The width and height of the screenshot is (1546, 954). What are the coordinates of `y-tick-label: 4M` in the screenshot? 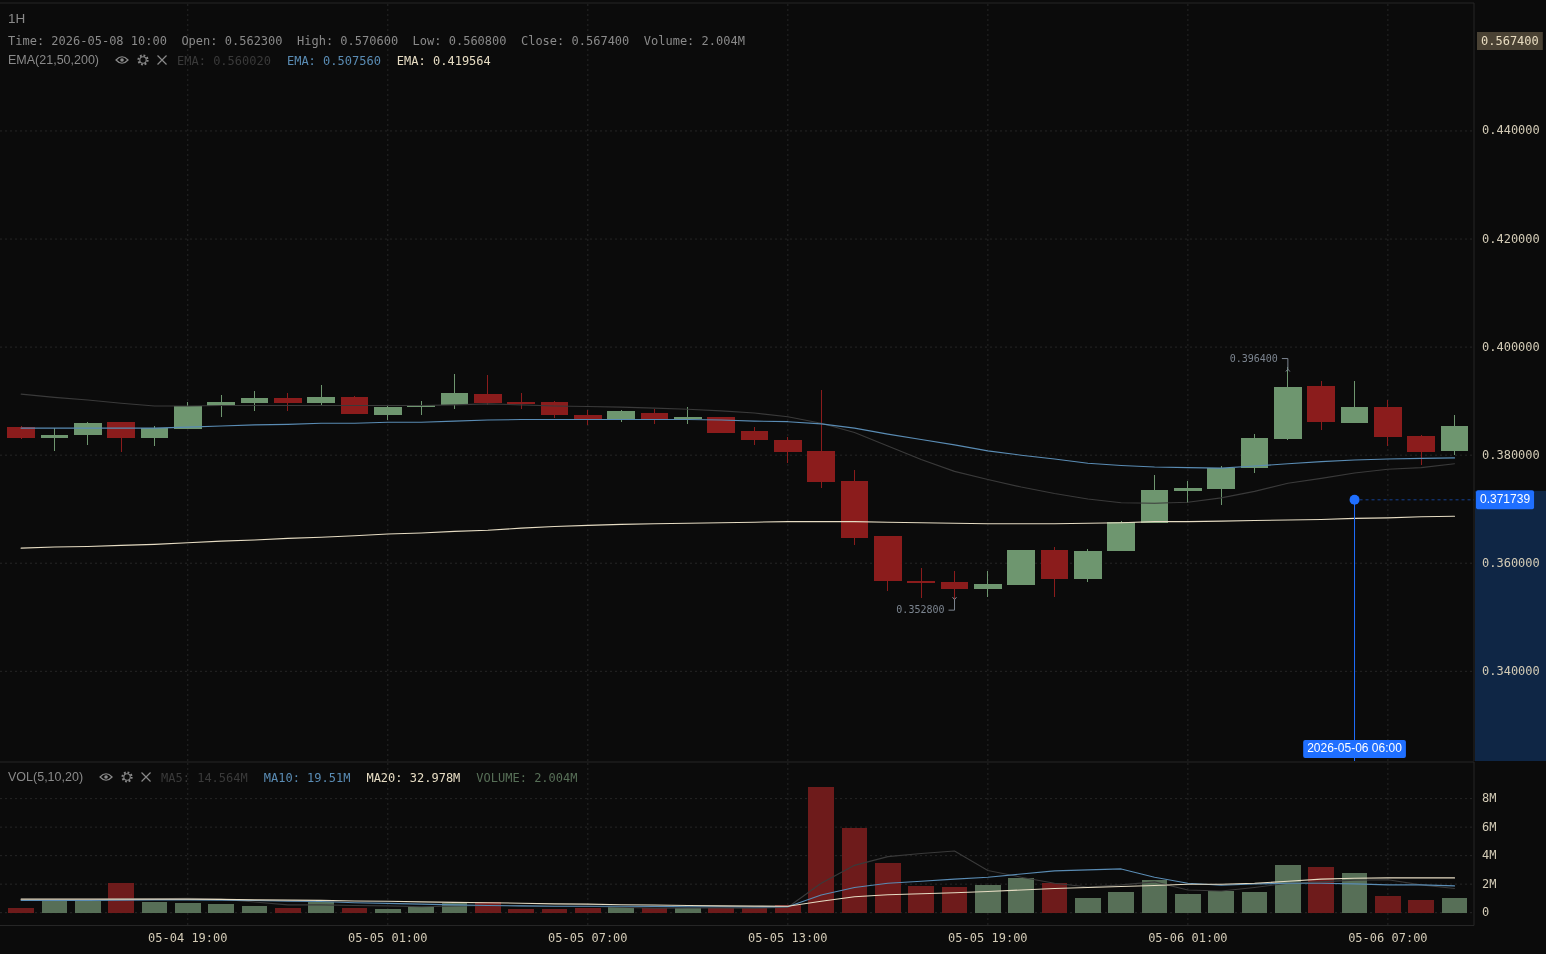 It's located at (1489, 855).